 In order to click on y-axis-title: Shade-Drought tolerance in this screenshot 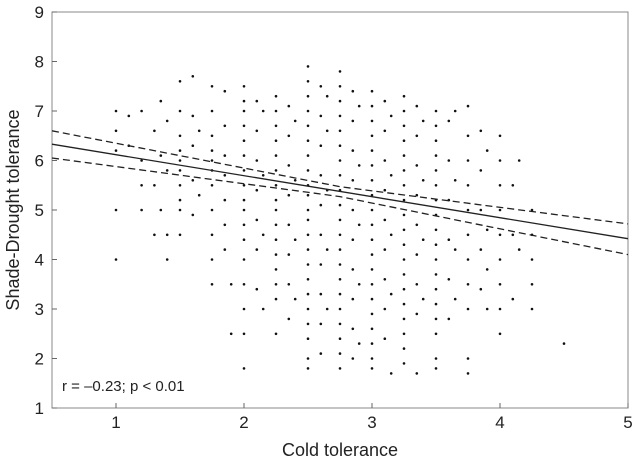, I will do `click(13, 209)`.